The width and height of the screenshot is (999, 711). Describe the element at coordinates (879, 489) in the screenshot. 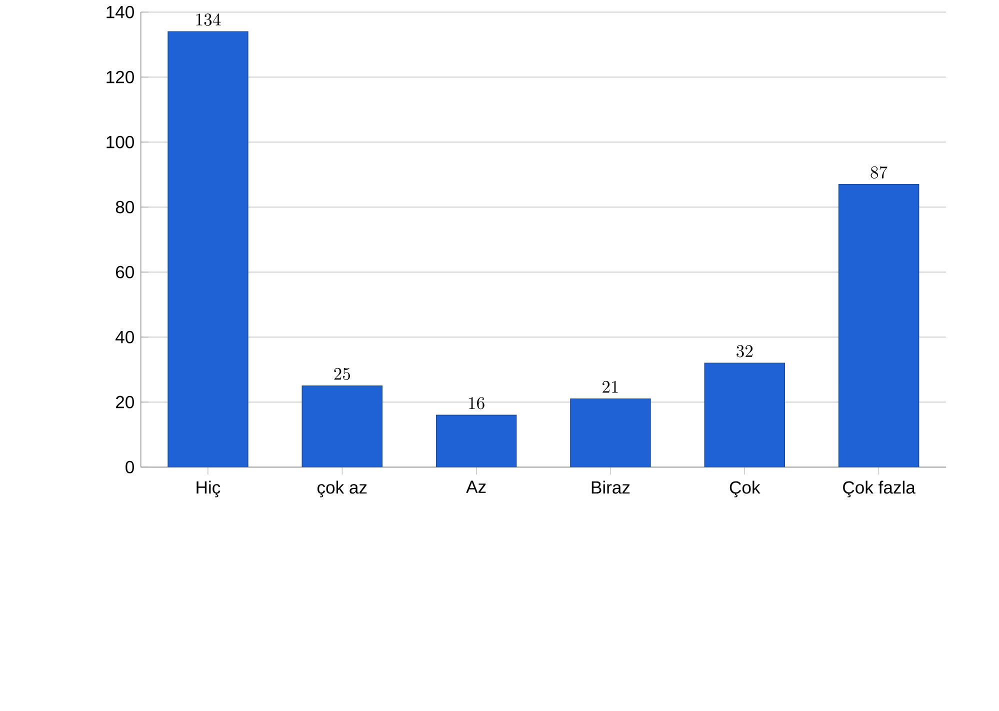

I see `x-tick-label: Çok fazla` at that location.